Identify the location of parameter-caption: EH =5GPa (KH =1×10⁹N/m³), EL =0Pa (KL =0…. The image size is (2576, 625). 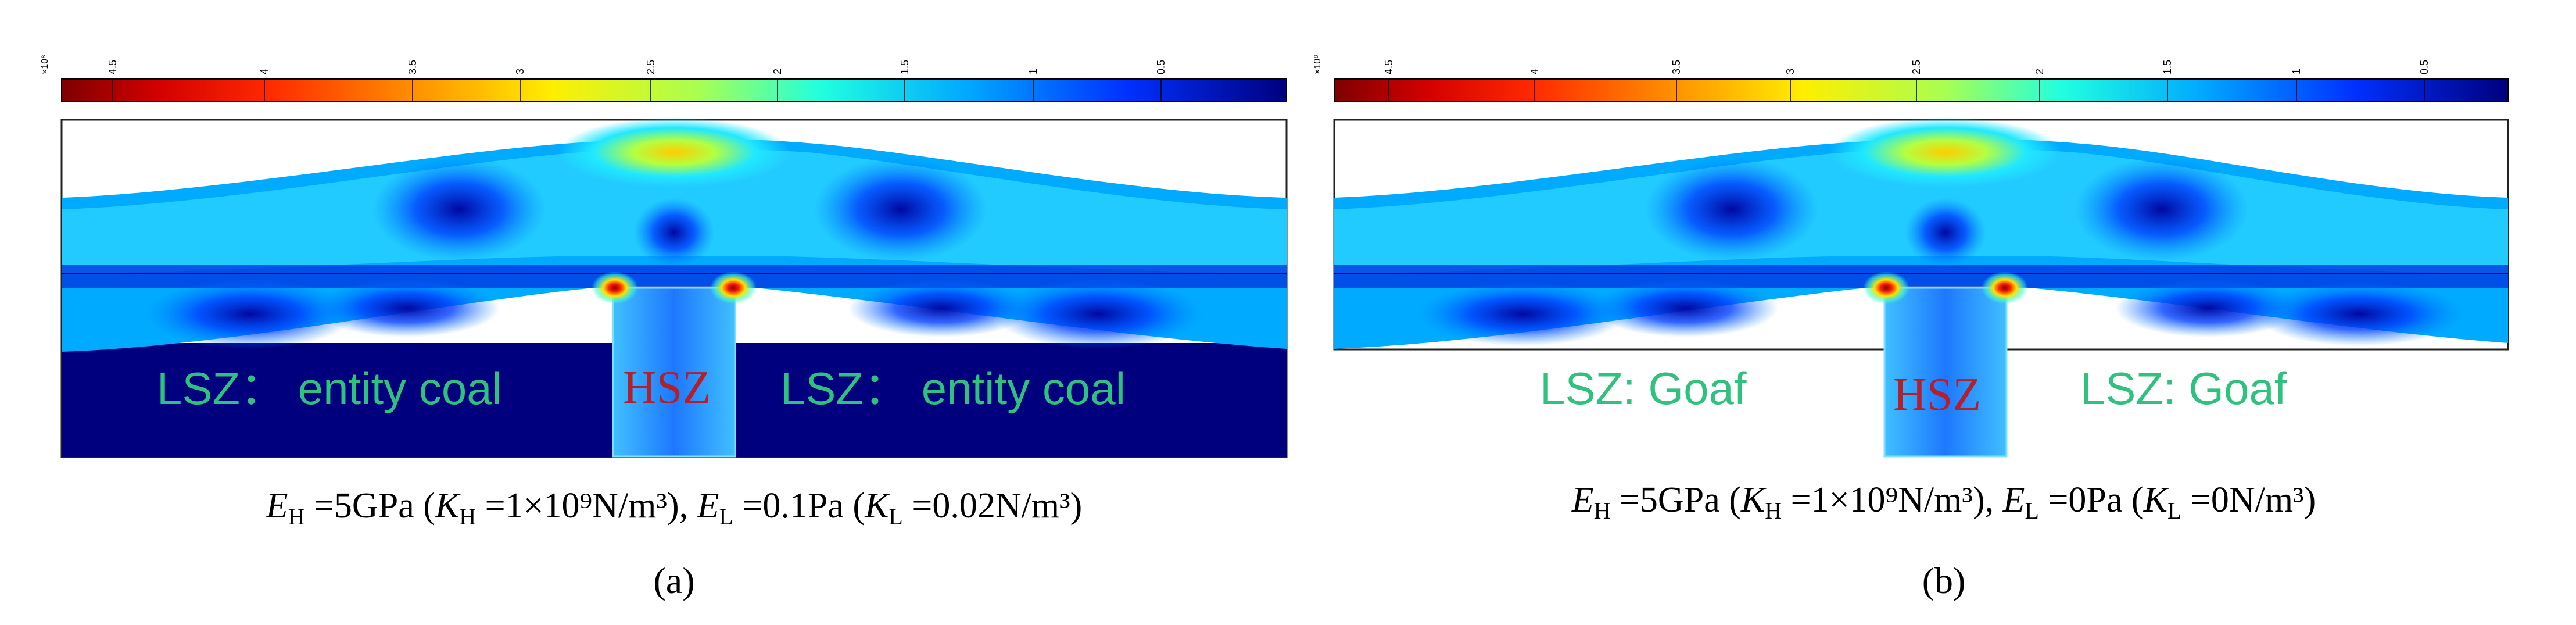
(1943, 502).